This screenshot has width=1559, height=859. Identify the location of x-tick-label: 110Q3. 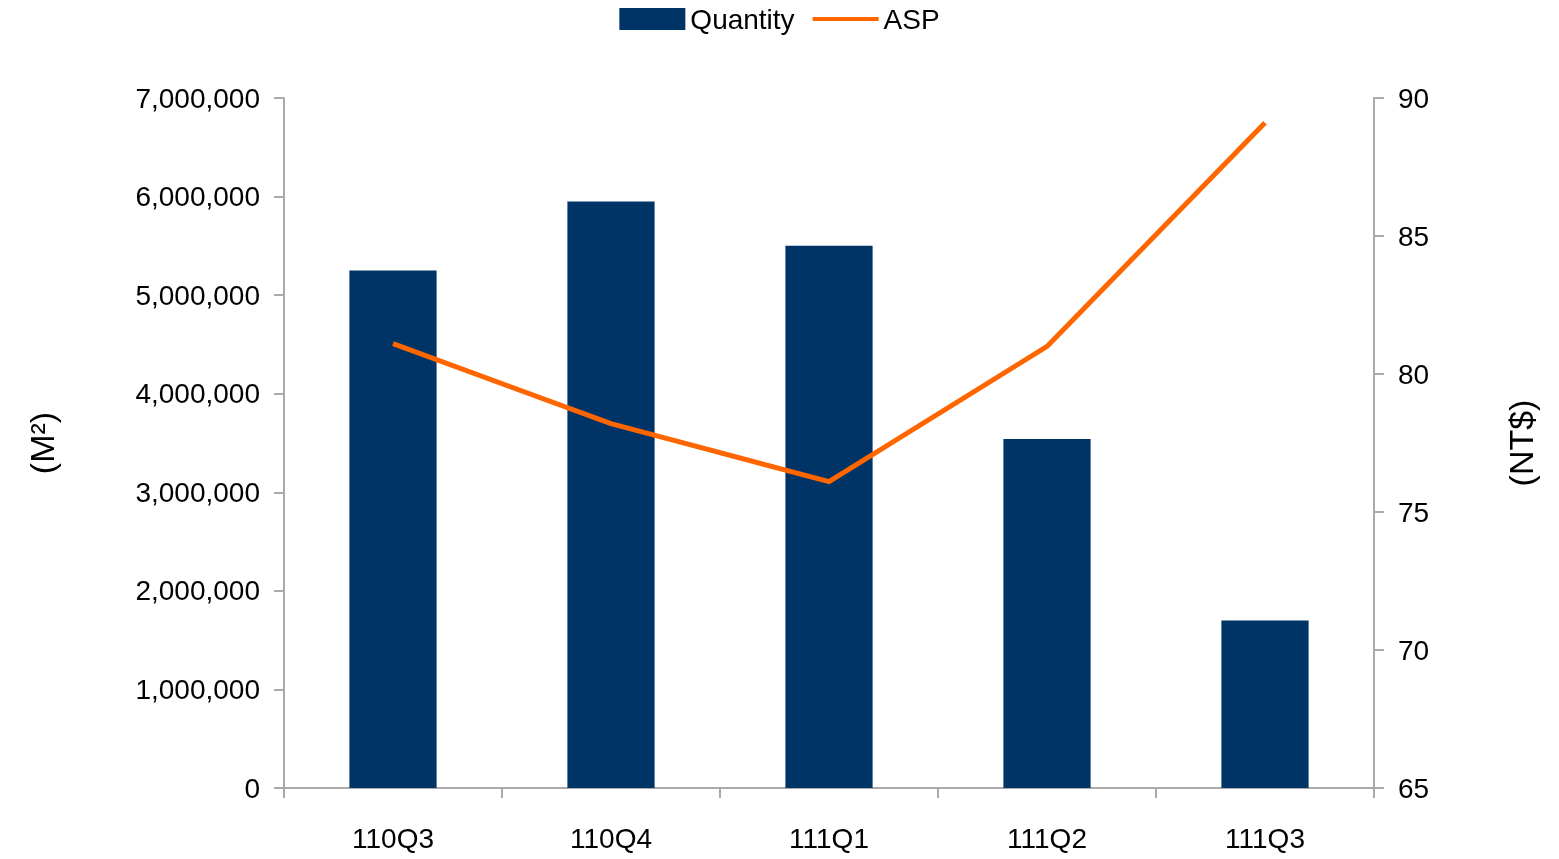
(393, 838).